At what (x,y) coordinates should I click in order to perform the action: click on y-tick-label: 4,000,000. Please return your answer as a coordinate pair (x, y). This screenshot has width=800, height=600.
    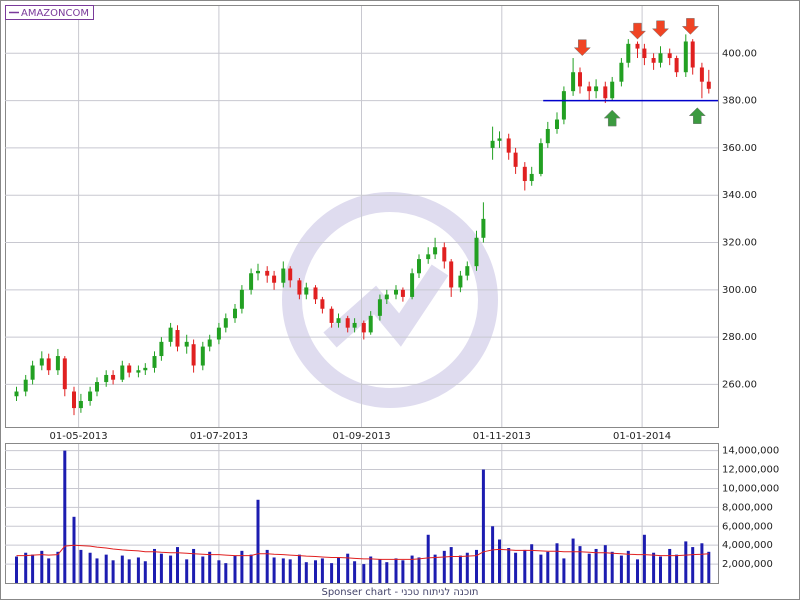
    Looking at the image, I should click on (747, 545).